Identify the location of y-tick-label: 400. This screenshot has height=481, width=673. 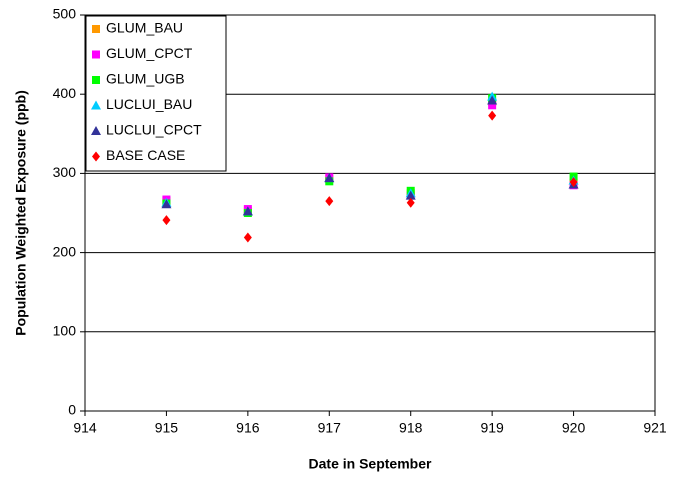
(65, 93).